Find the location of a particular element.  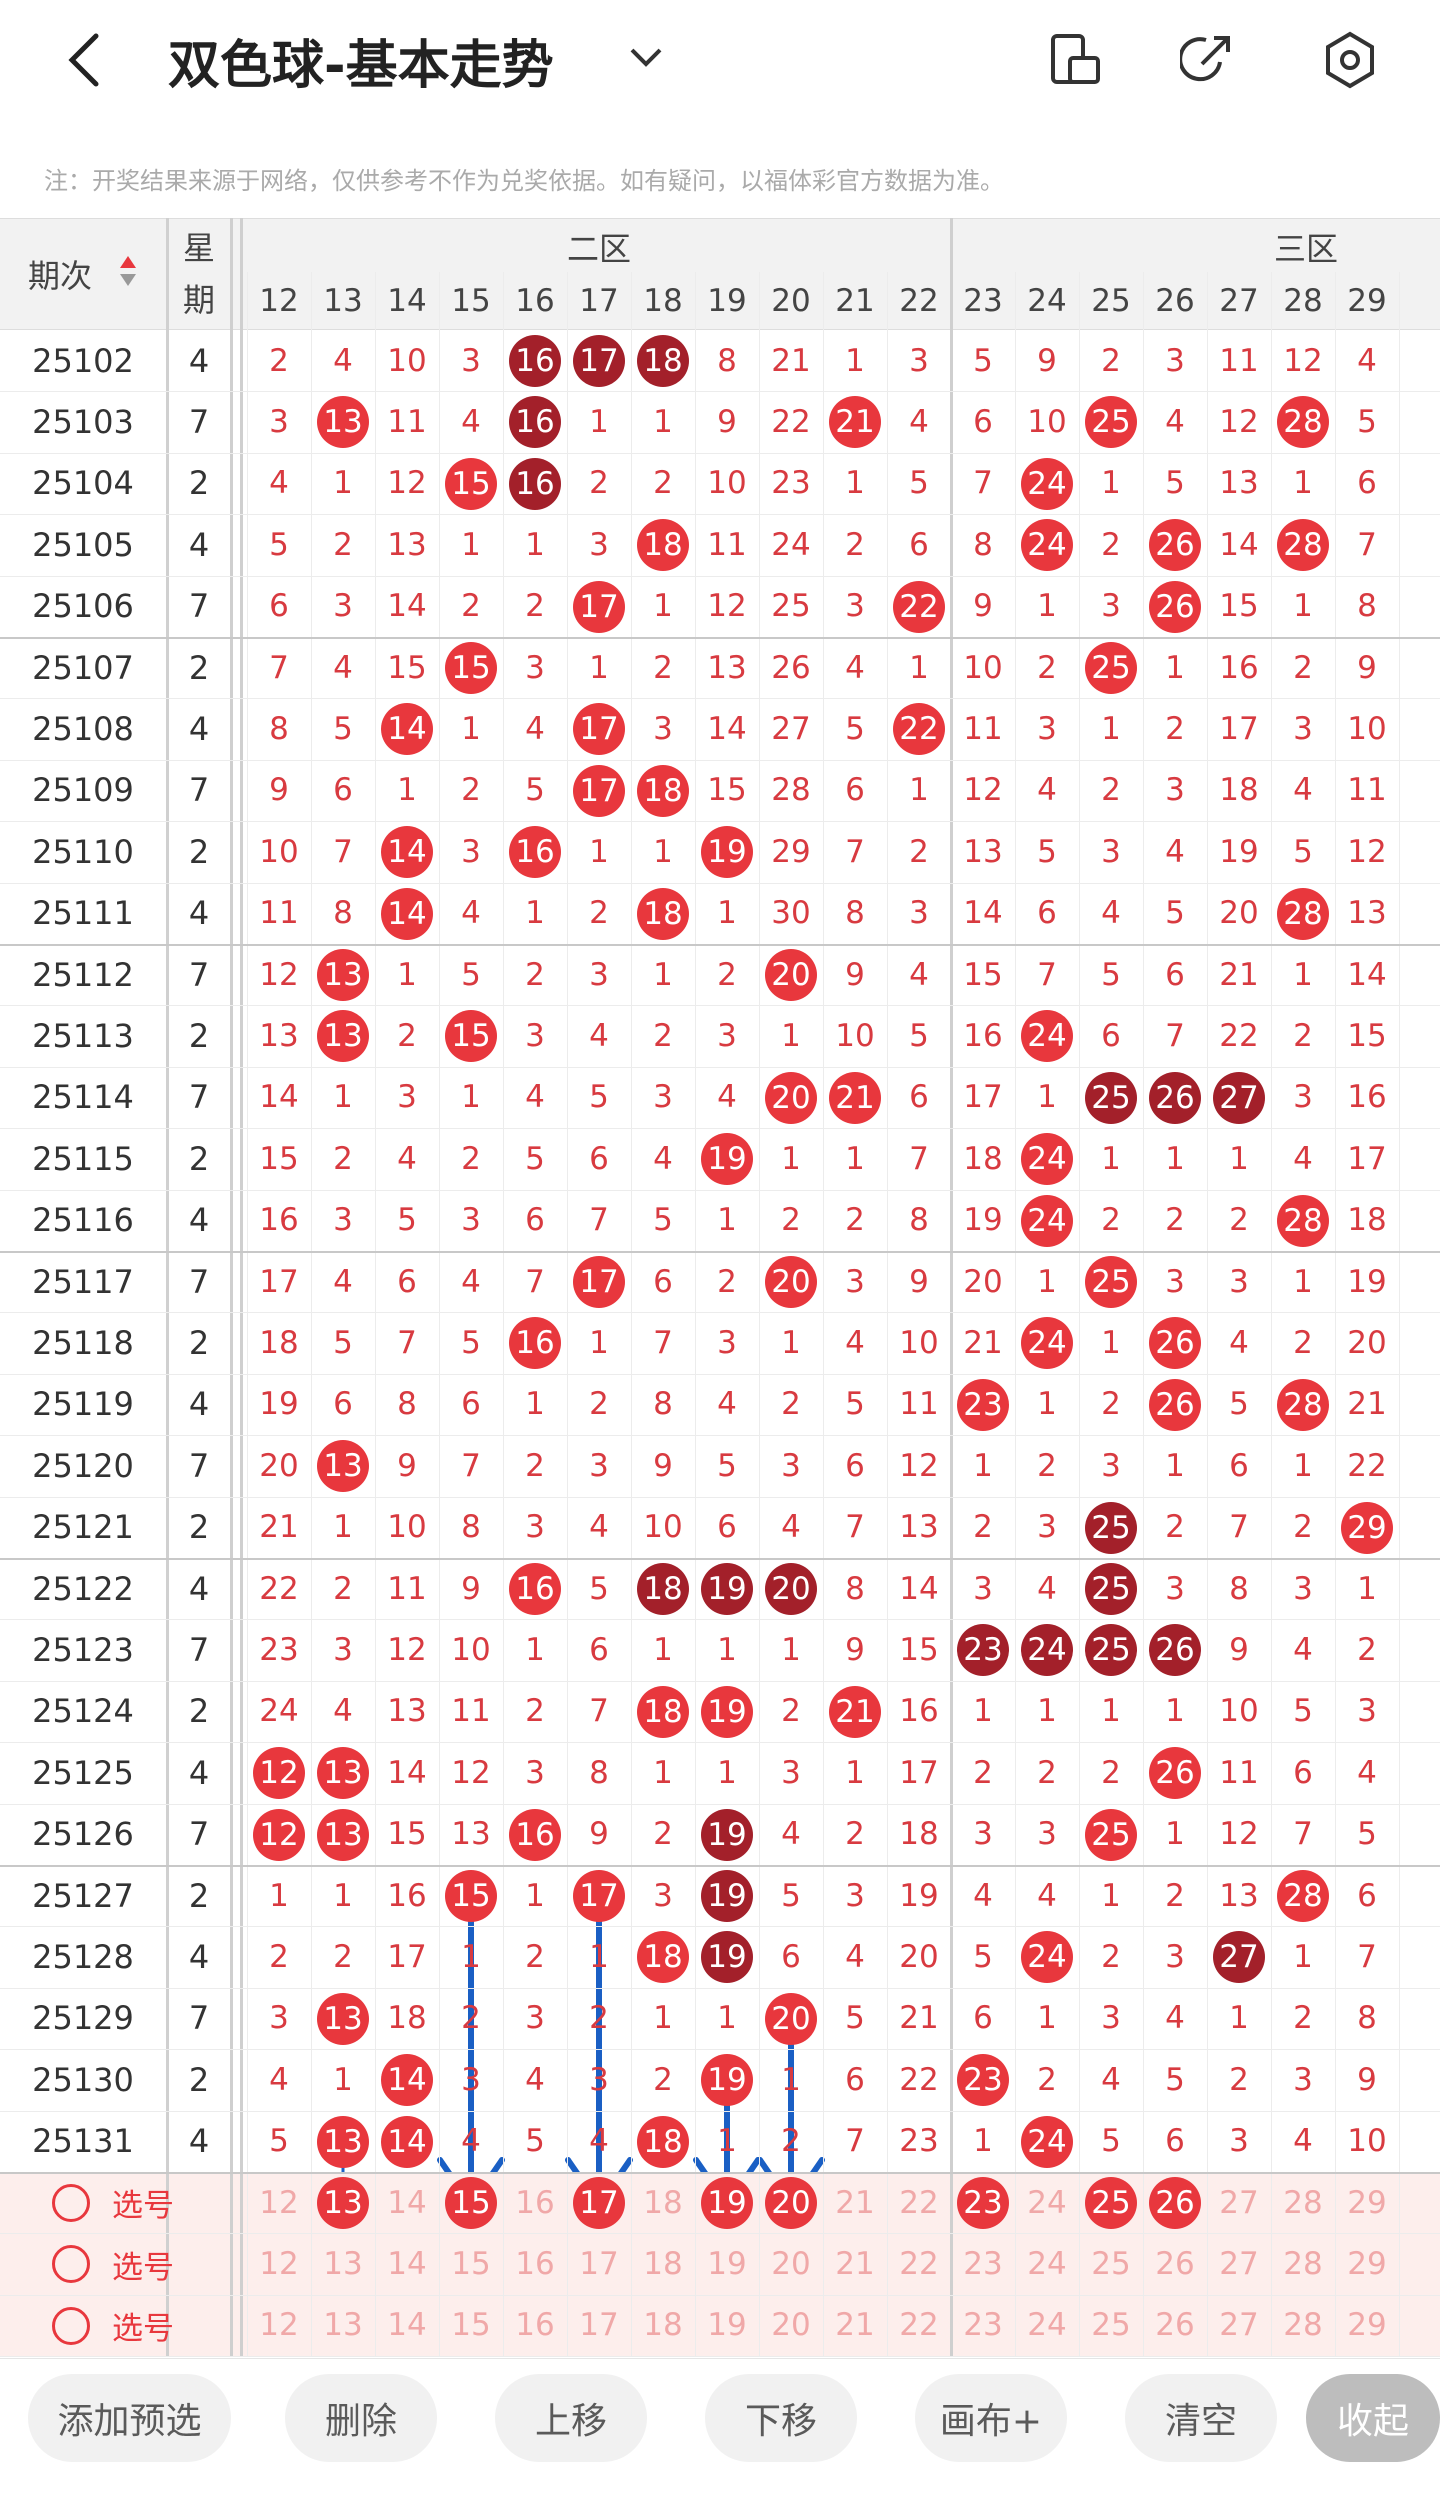

issue-header: 期次 is located at coordinates (59, 276).